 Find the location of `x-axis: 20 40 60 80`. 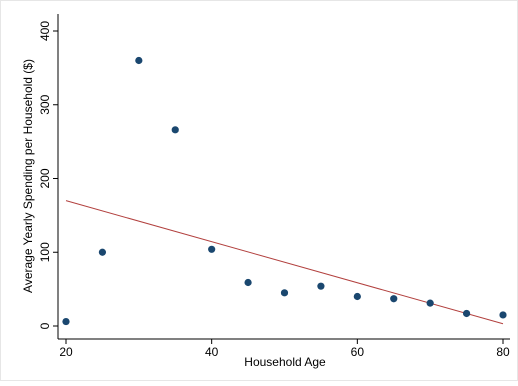

x-axis: 20 40 60 80 is located at coordinates (284, 348).